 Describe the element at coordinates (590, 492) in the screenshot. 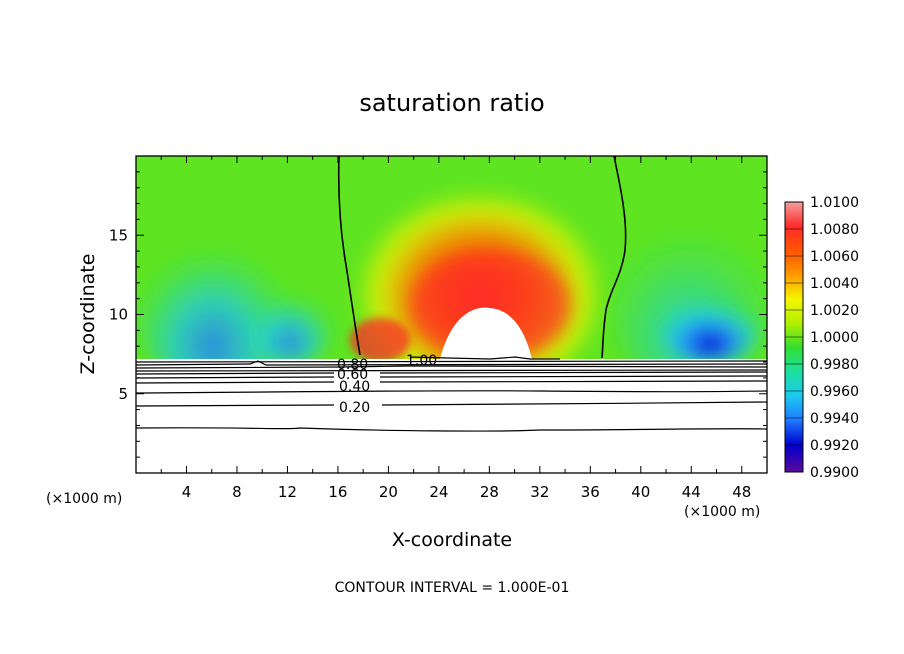

I see `x-tick-label: 36` at that location.